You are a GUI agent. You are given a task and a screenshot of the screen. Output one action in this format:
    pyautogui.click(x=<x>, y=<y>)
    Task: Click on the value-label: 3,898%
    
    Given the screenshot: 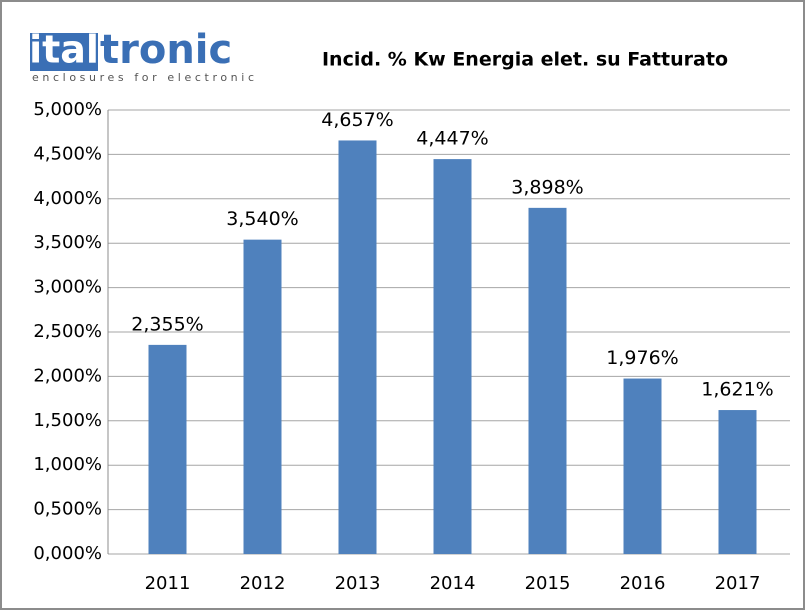 What is the action you would take?
    pyautogui.click(x=547, y=187)
    